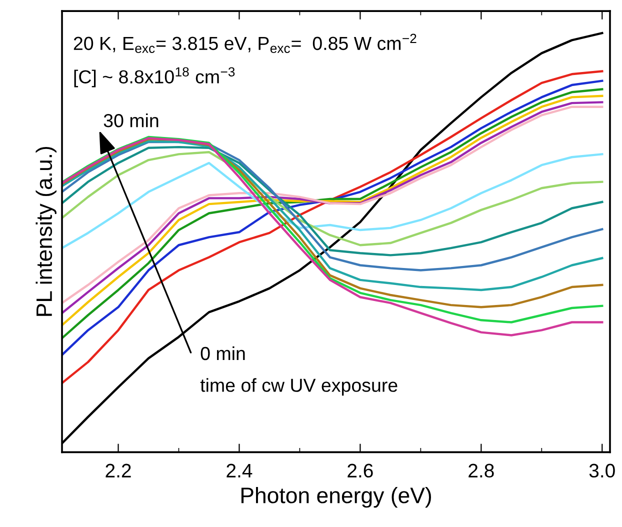 The image size is (622, 527). Describe the element at coordinates (360, 471) in the screenshot. I see `x-tick-label: 2.6` at that location.